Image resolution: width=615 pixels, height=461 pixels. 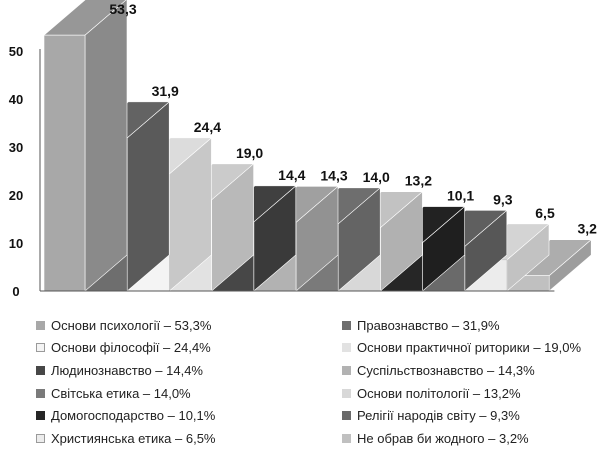 What do you see at coordinates (207, 127) in the screenshot?
I see `data-label: 24,4` at bounding box center [207, 127].